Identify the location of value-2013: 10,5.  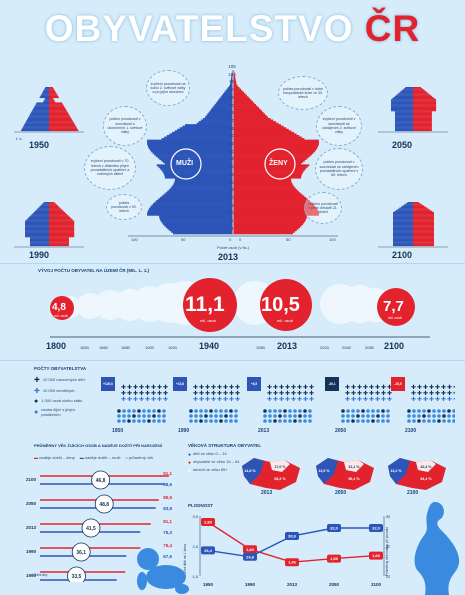
(280, 305).